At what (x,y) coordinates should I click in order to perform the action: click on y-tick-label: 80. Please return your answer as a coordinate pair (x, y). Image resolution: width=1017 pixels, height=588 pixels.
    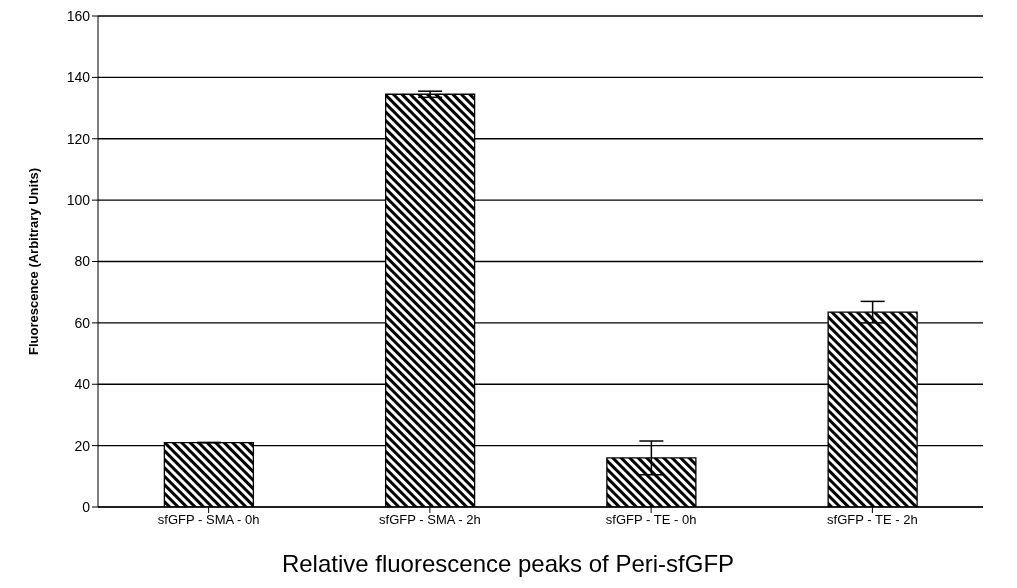
    Looking at the image, I should click on (82, 261).